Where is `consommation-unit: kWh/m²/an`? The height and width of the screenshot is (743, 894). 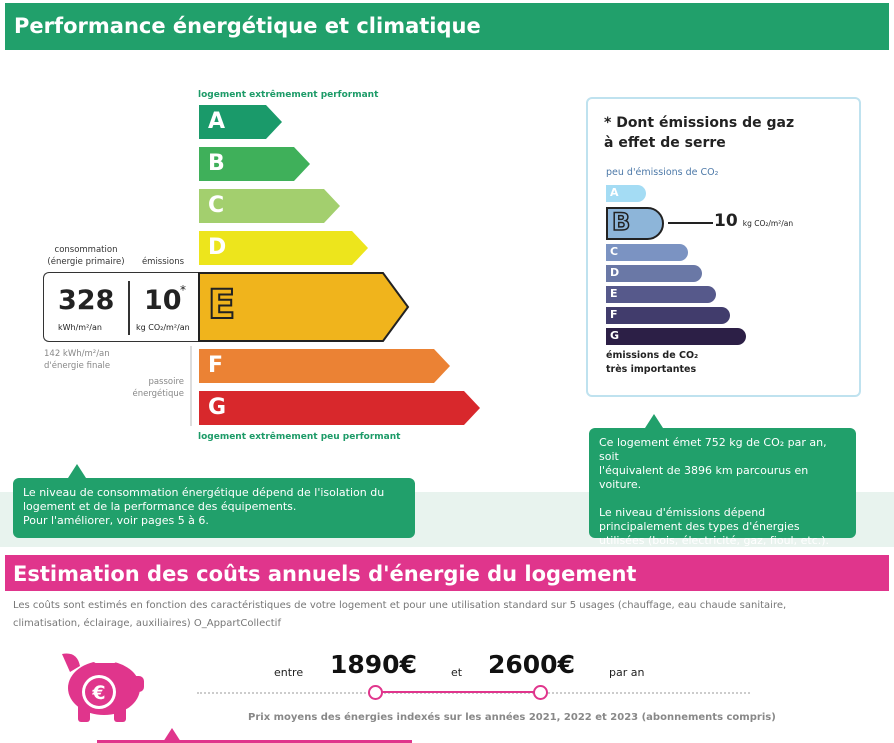
consommation-unit: kWh/m²/an is located at coordinates (80, 327).